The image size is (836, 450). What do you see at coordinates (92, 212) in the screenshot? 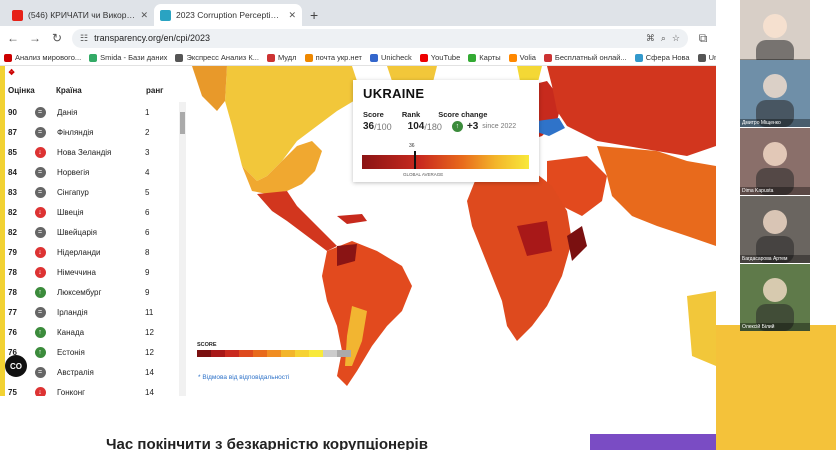
I see `table-row: 82 ↓ Швеція 6` at bounding box center [92, 212].